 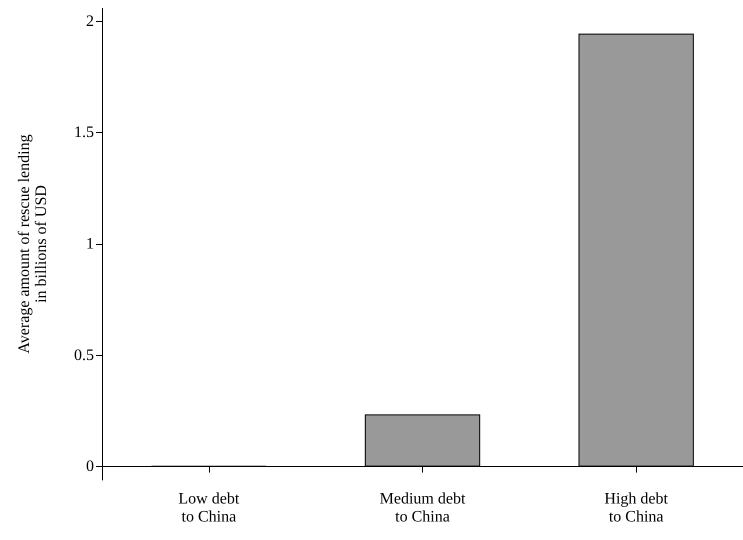 I want to click on y-tick-label: 0, so click(x=90, y=467).